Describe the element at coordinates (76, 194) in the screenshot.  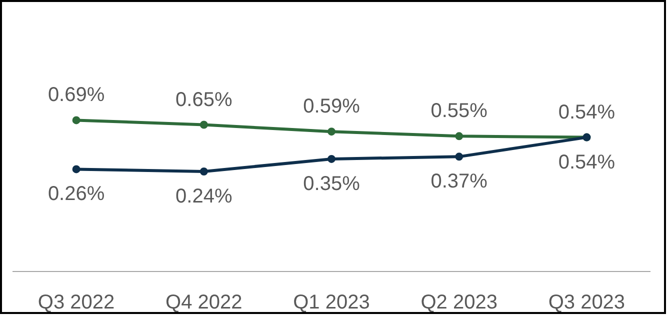
I see `data-label: 0.26%` at that location.